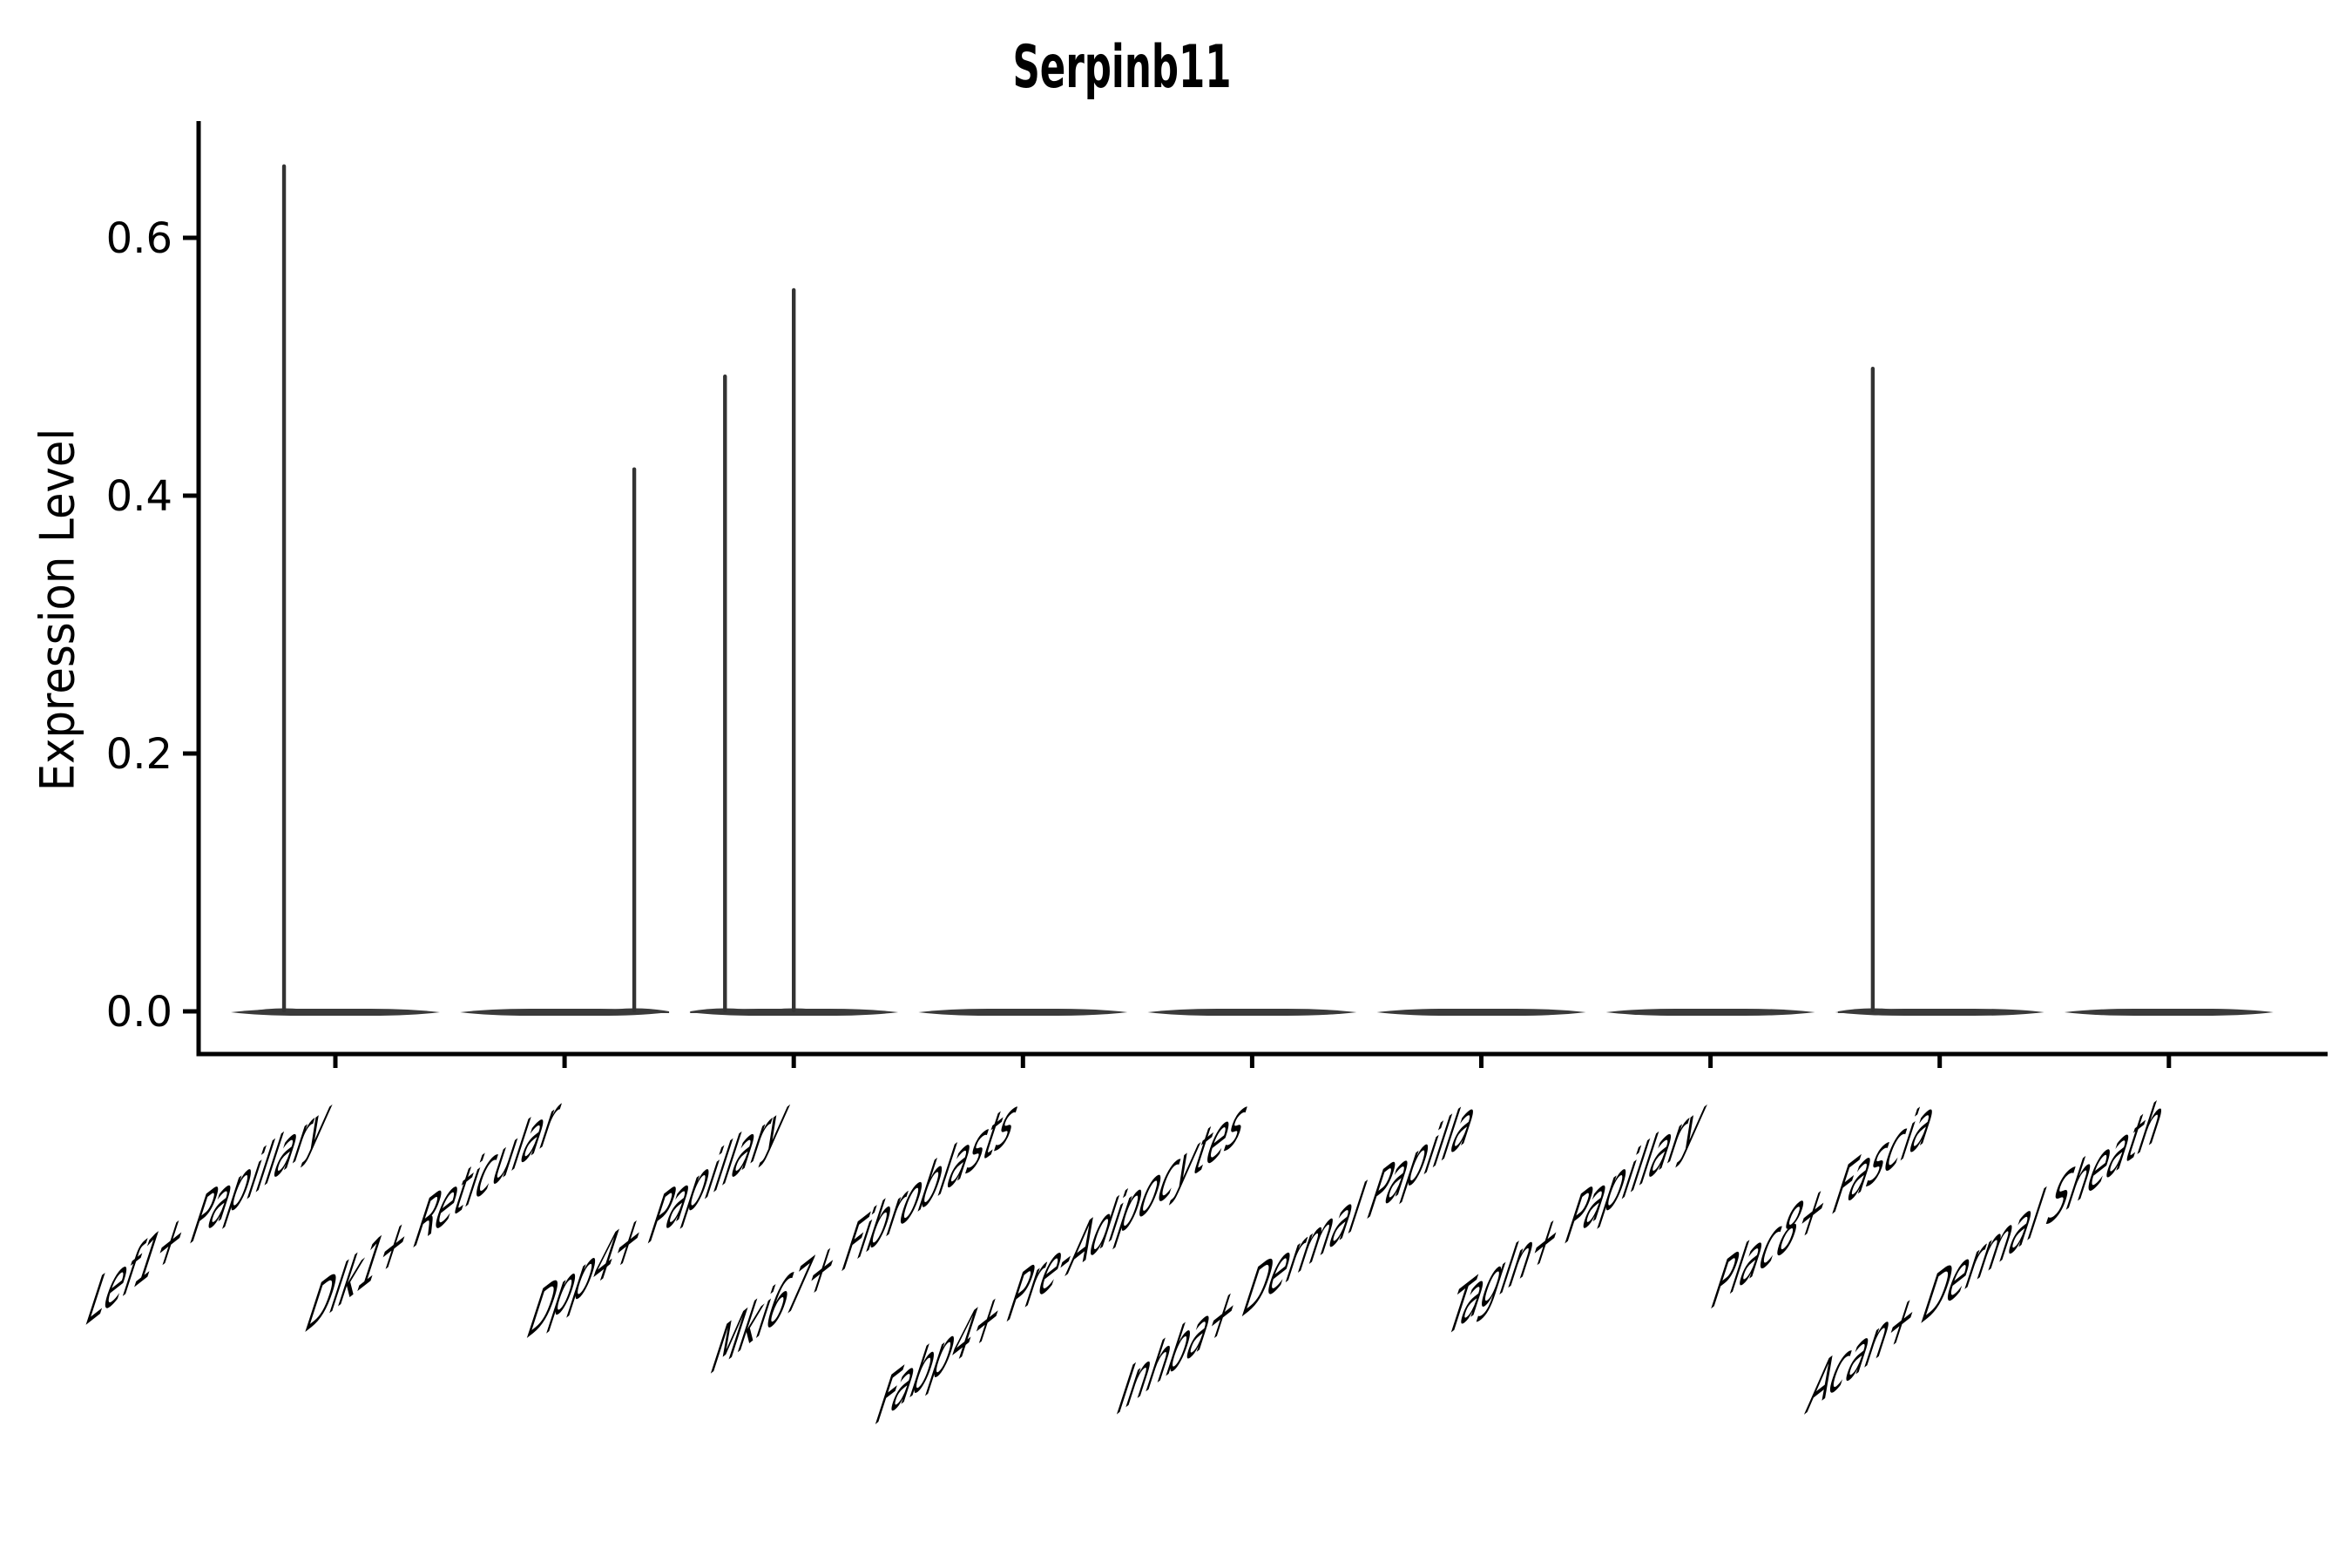 The image size is (2352, 1568). Describe the element at coordinates (139, 496) in the screenshot. I see `y-tick-label: 0.4` at that location.